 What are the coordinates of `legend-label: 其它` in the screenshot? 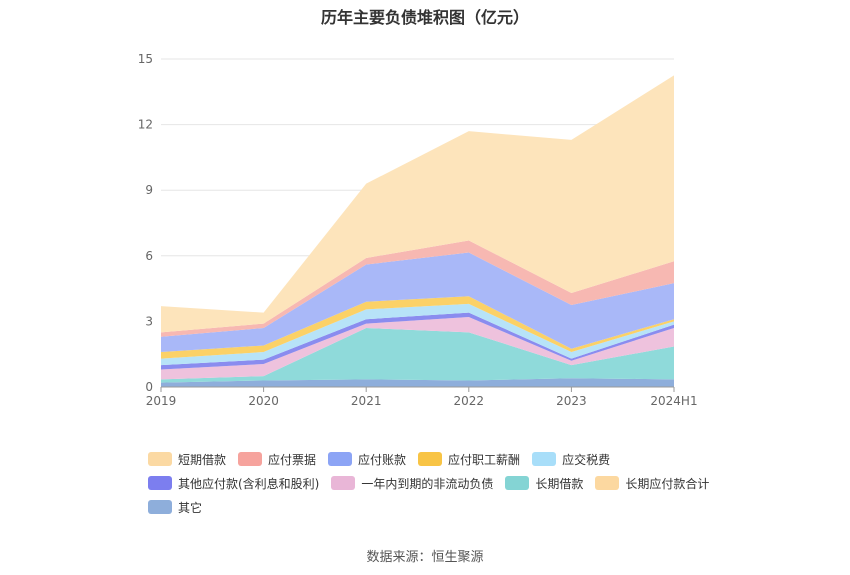 It's located at (190, 507).